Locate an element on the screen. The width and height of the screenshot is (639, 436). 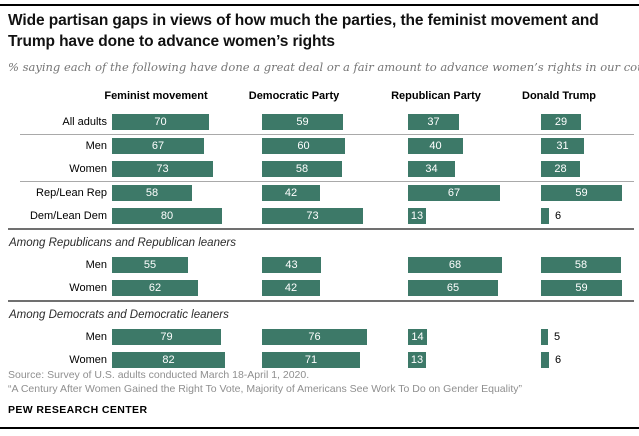
bar-value: 5 is located at coordinates (557, 337).